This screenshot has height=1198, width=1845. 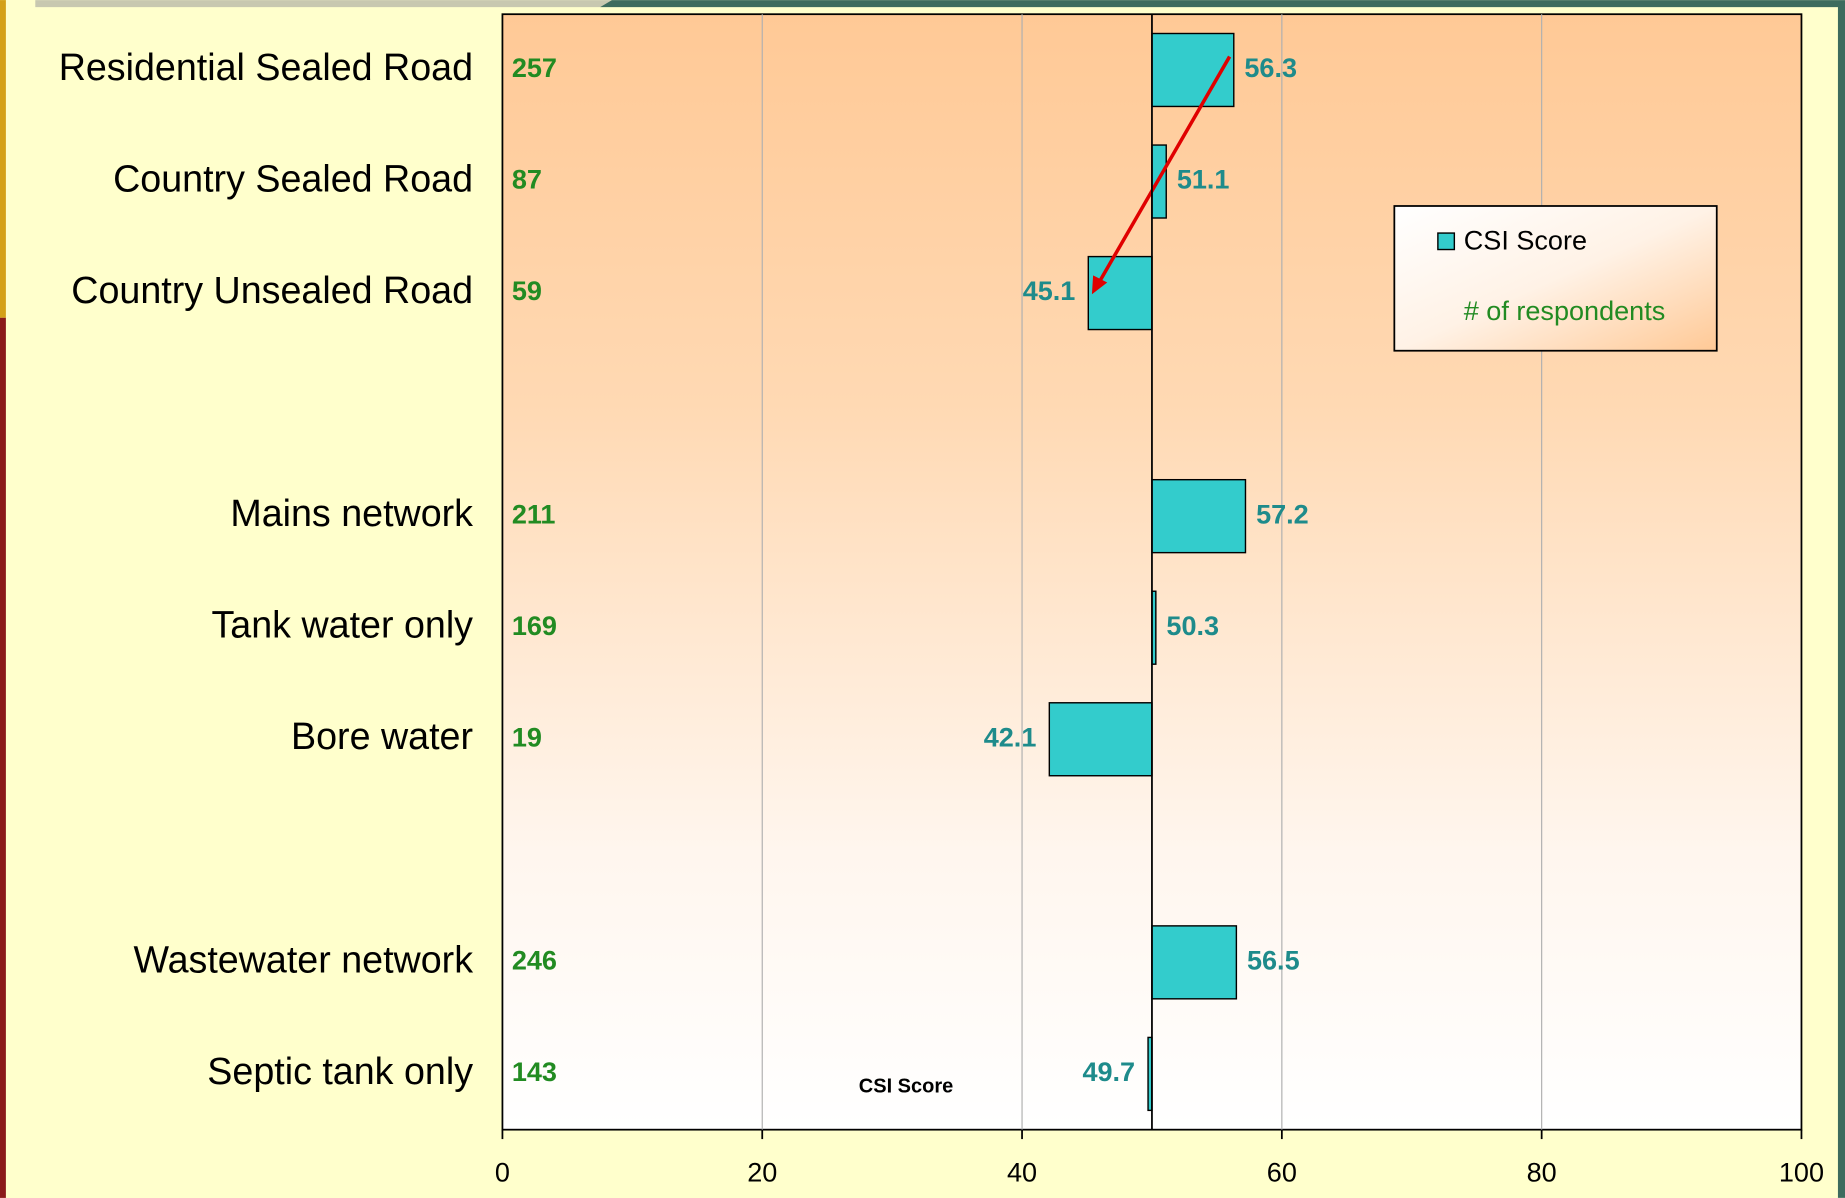 What do you see at coordinates (1192, 626) in the screenshot?
I see `value-label: 50.3` at bounding box center [1192, 626].